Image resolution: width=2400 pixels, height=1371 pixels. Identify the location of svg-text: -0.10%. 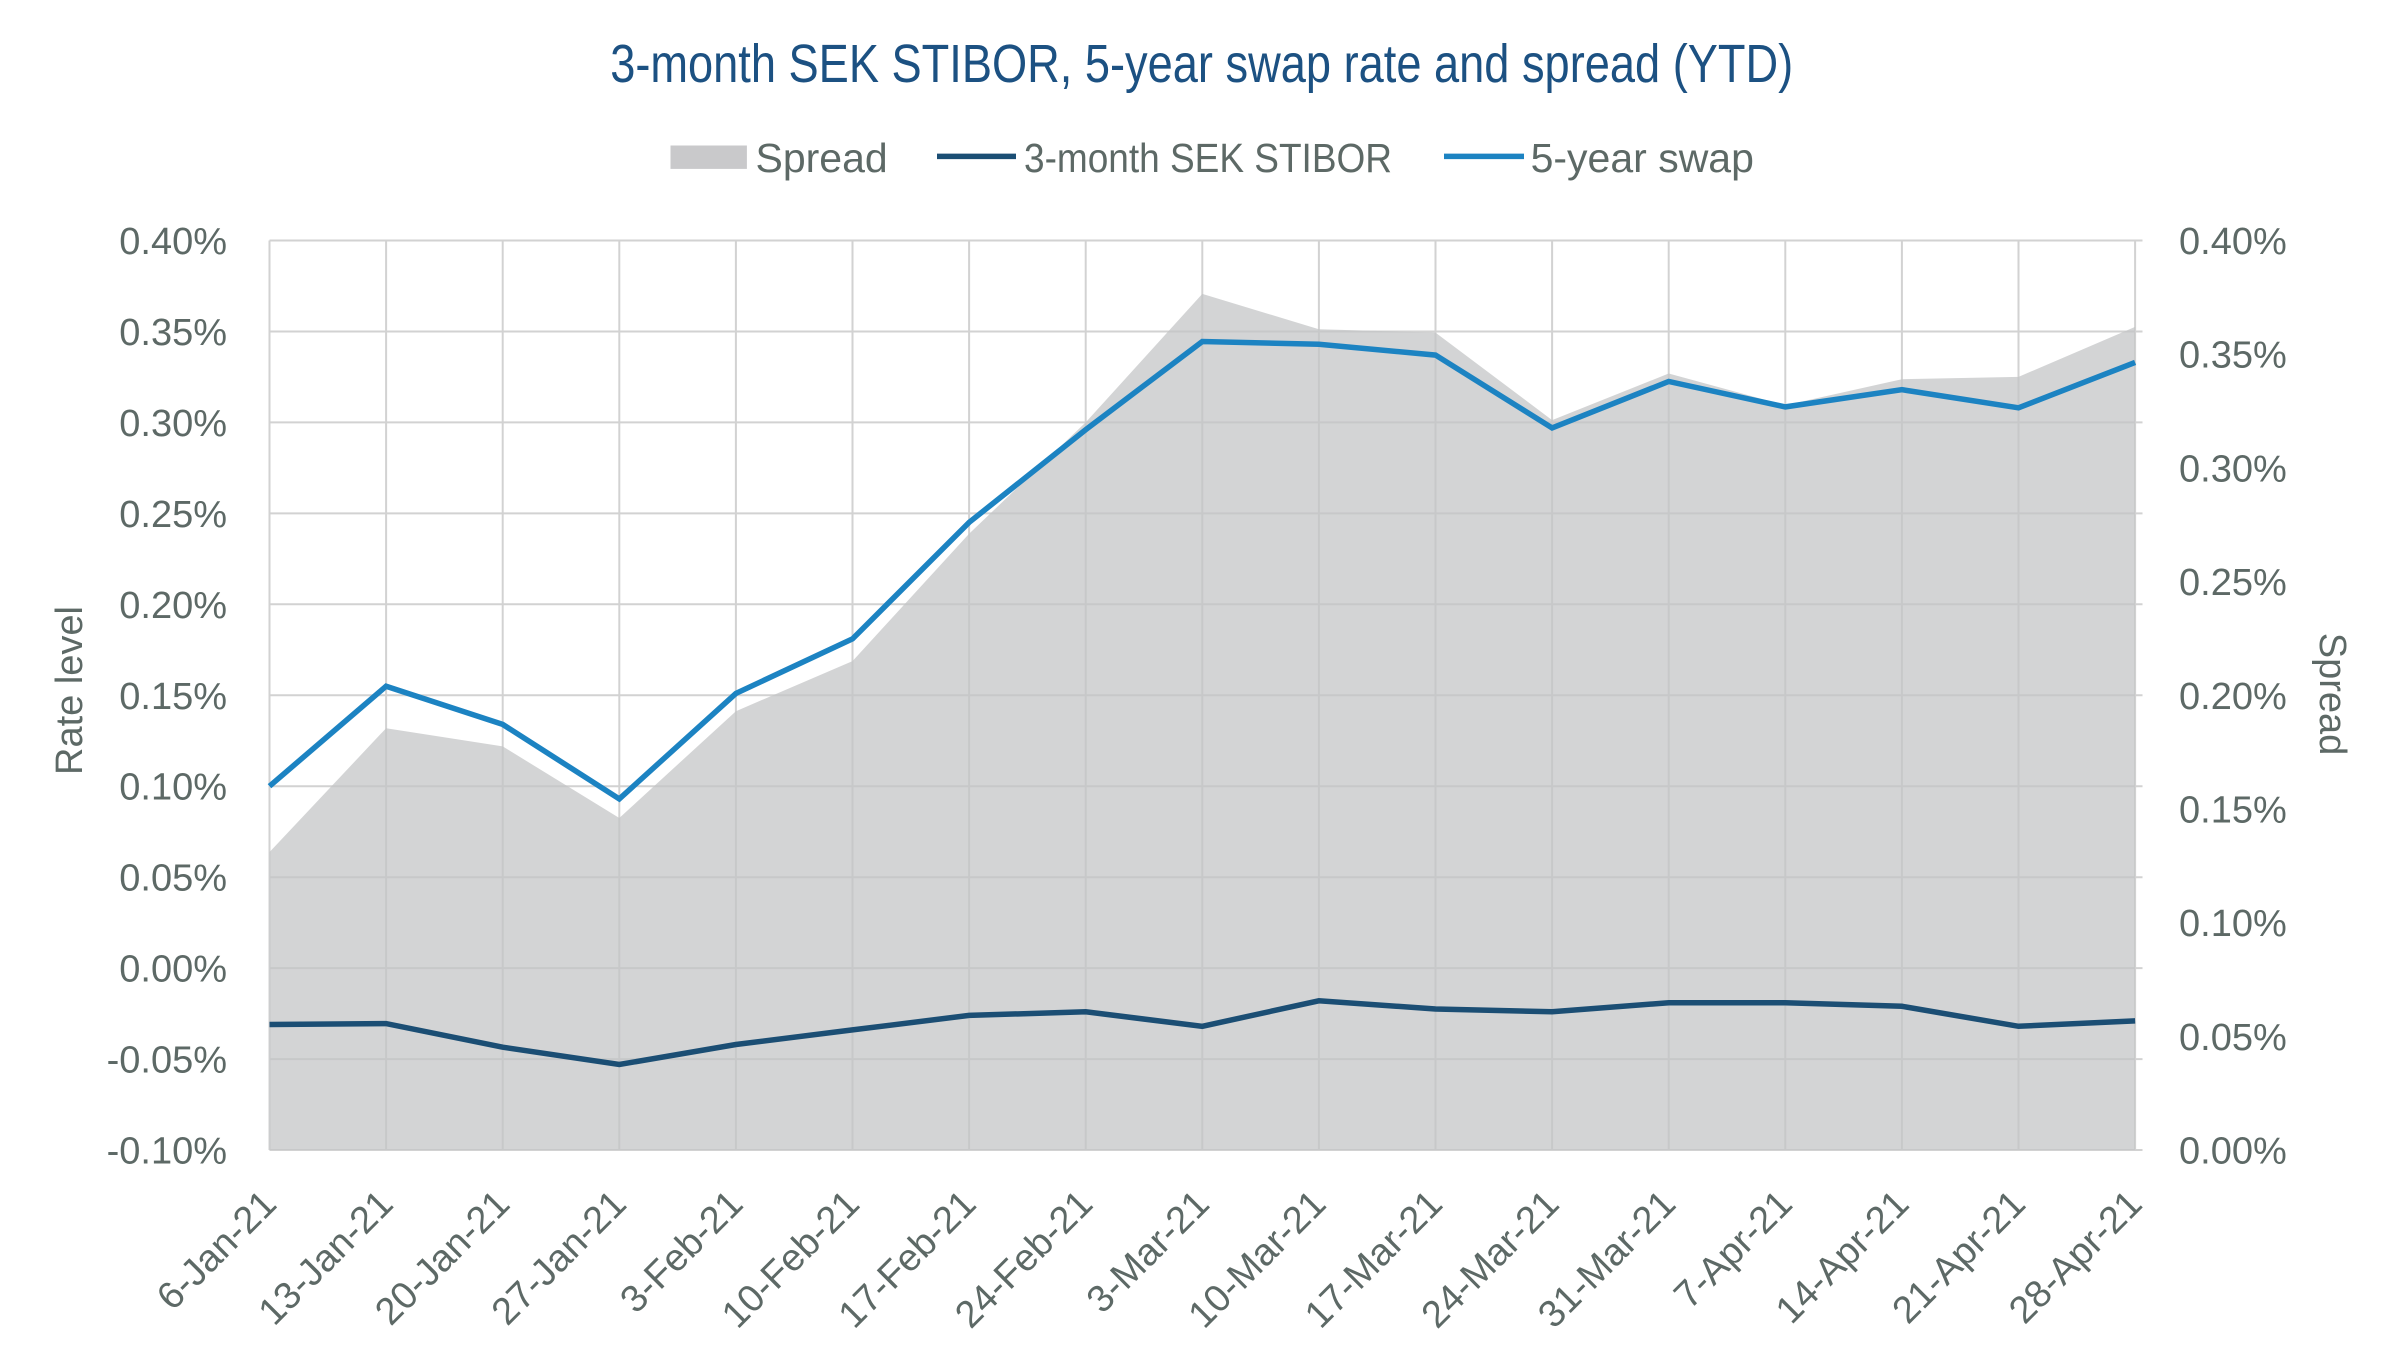
(167, 1152).